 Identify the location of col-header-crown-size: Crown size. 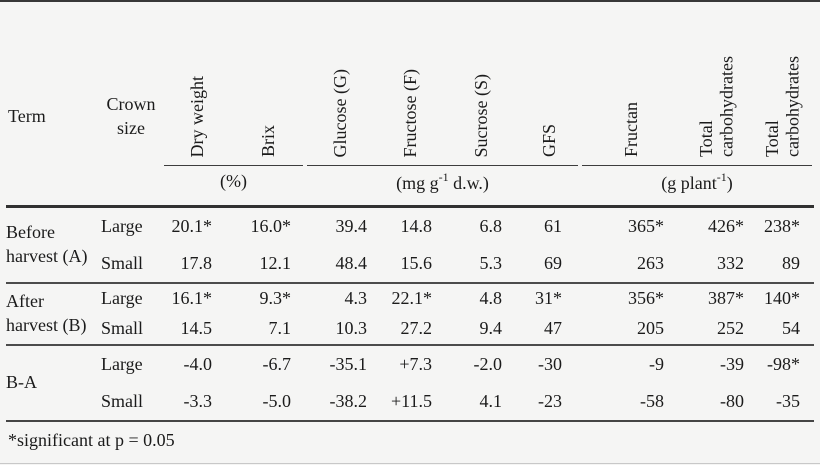
(131, 105).